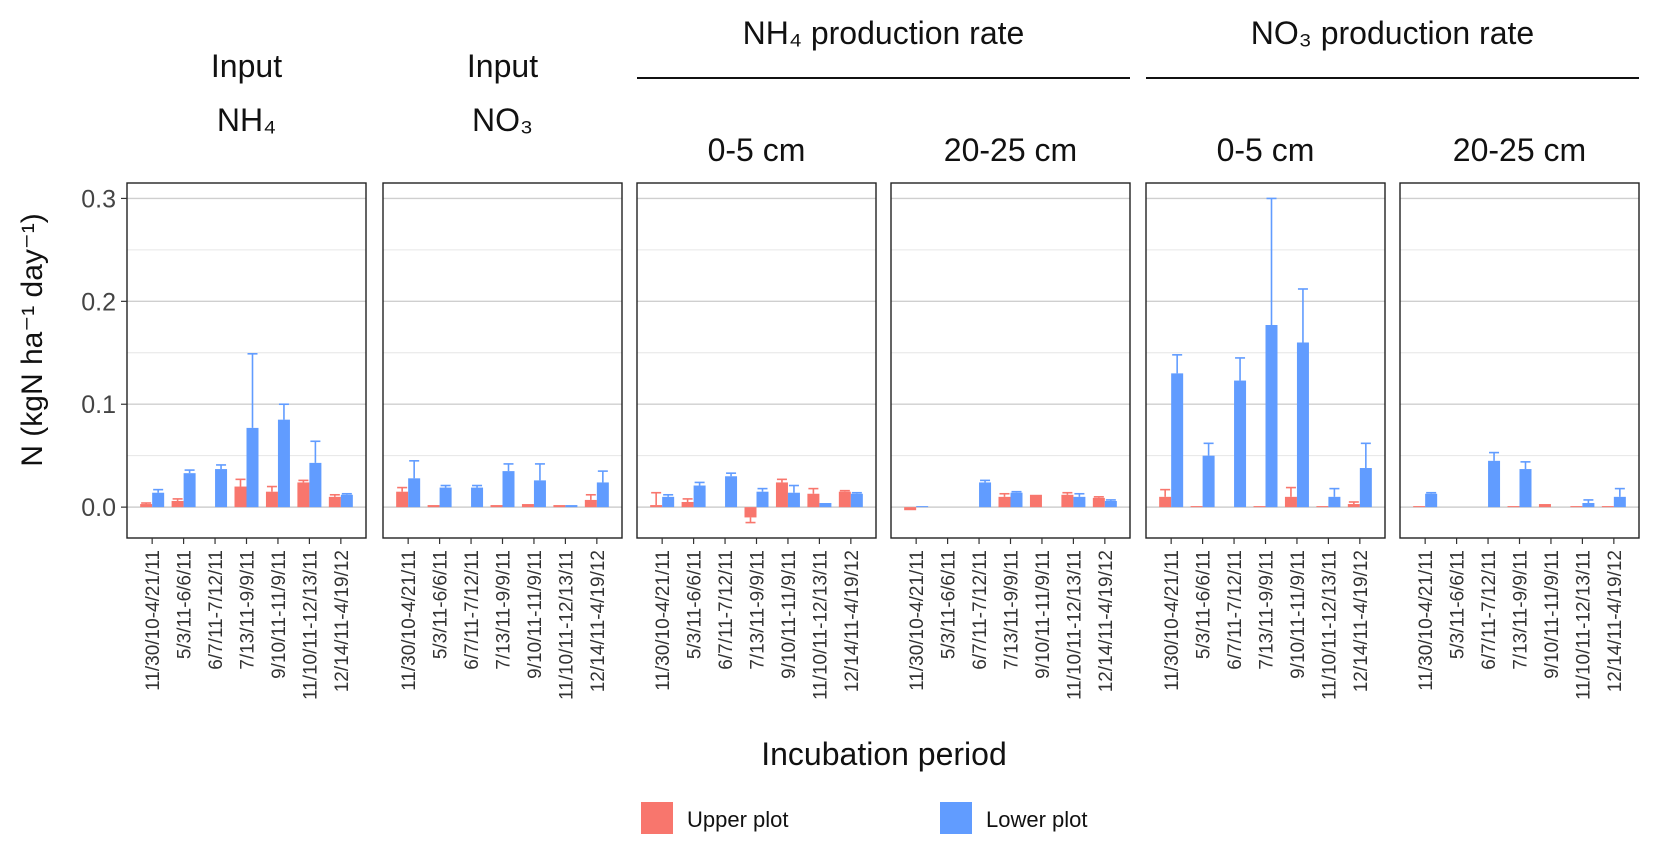 This screenshot has height=841, width=1654. I want to click on panel-border, so click(756, 360).